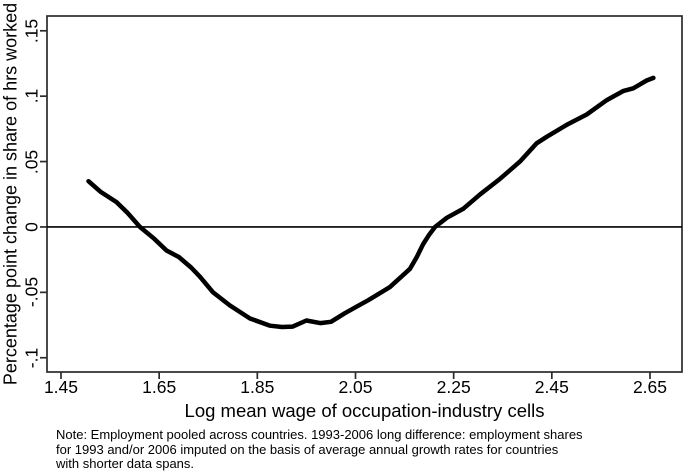 The image size is (685, 473). I want to click on x-tick-label: 2.25, so click(453, 387).